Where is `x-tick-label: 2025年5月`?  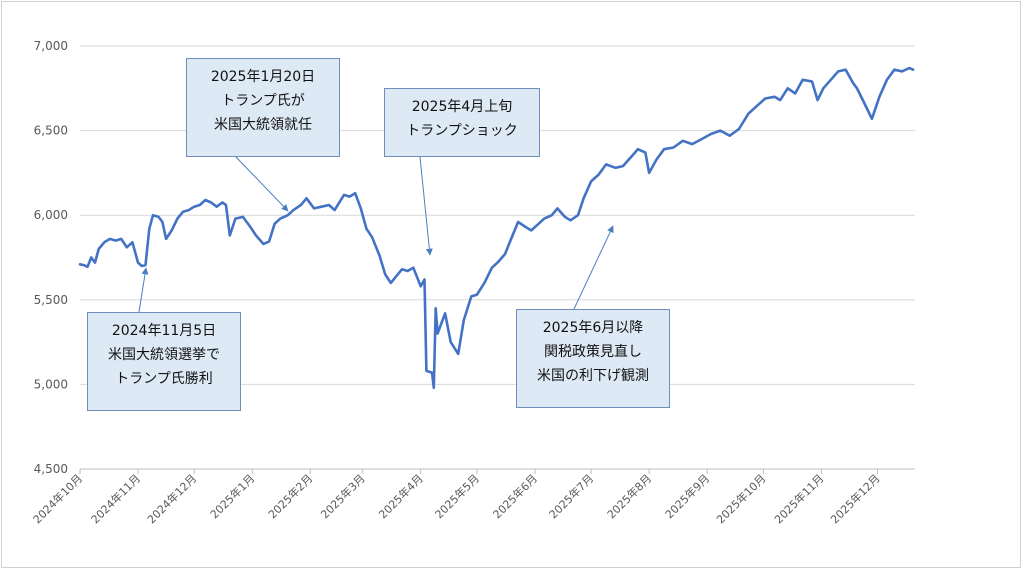
x-tick-label: 2025年5月 is located at coordinates (457, 496).